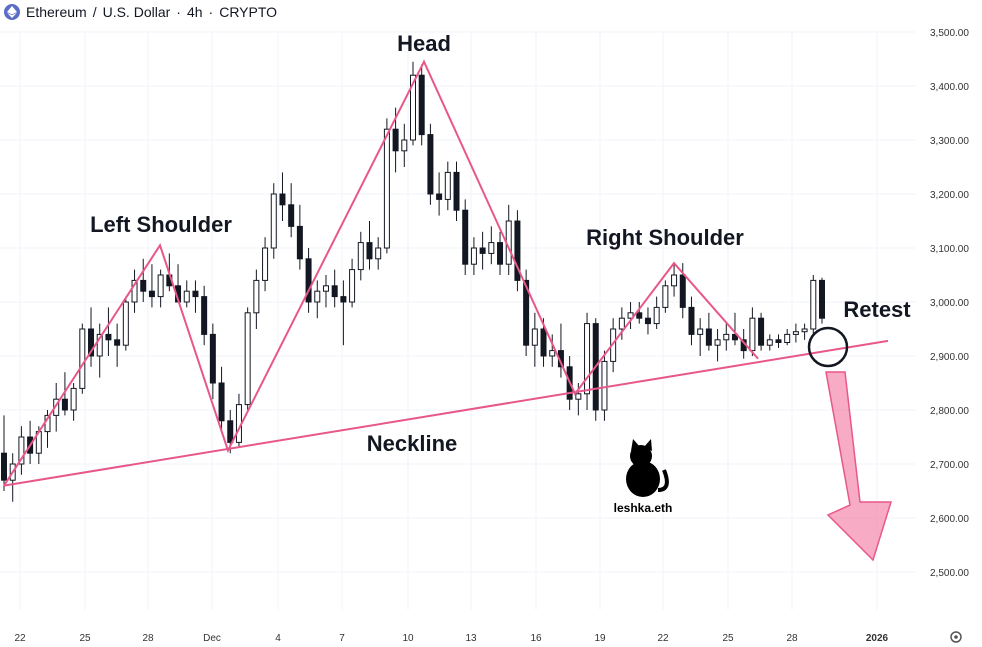  What do you see at coordinates (949, 357) in the screenshot?
I see `y-tick-label: 2,900.00` at bounding box center [949, 357].